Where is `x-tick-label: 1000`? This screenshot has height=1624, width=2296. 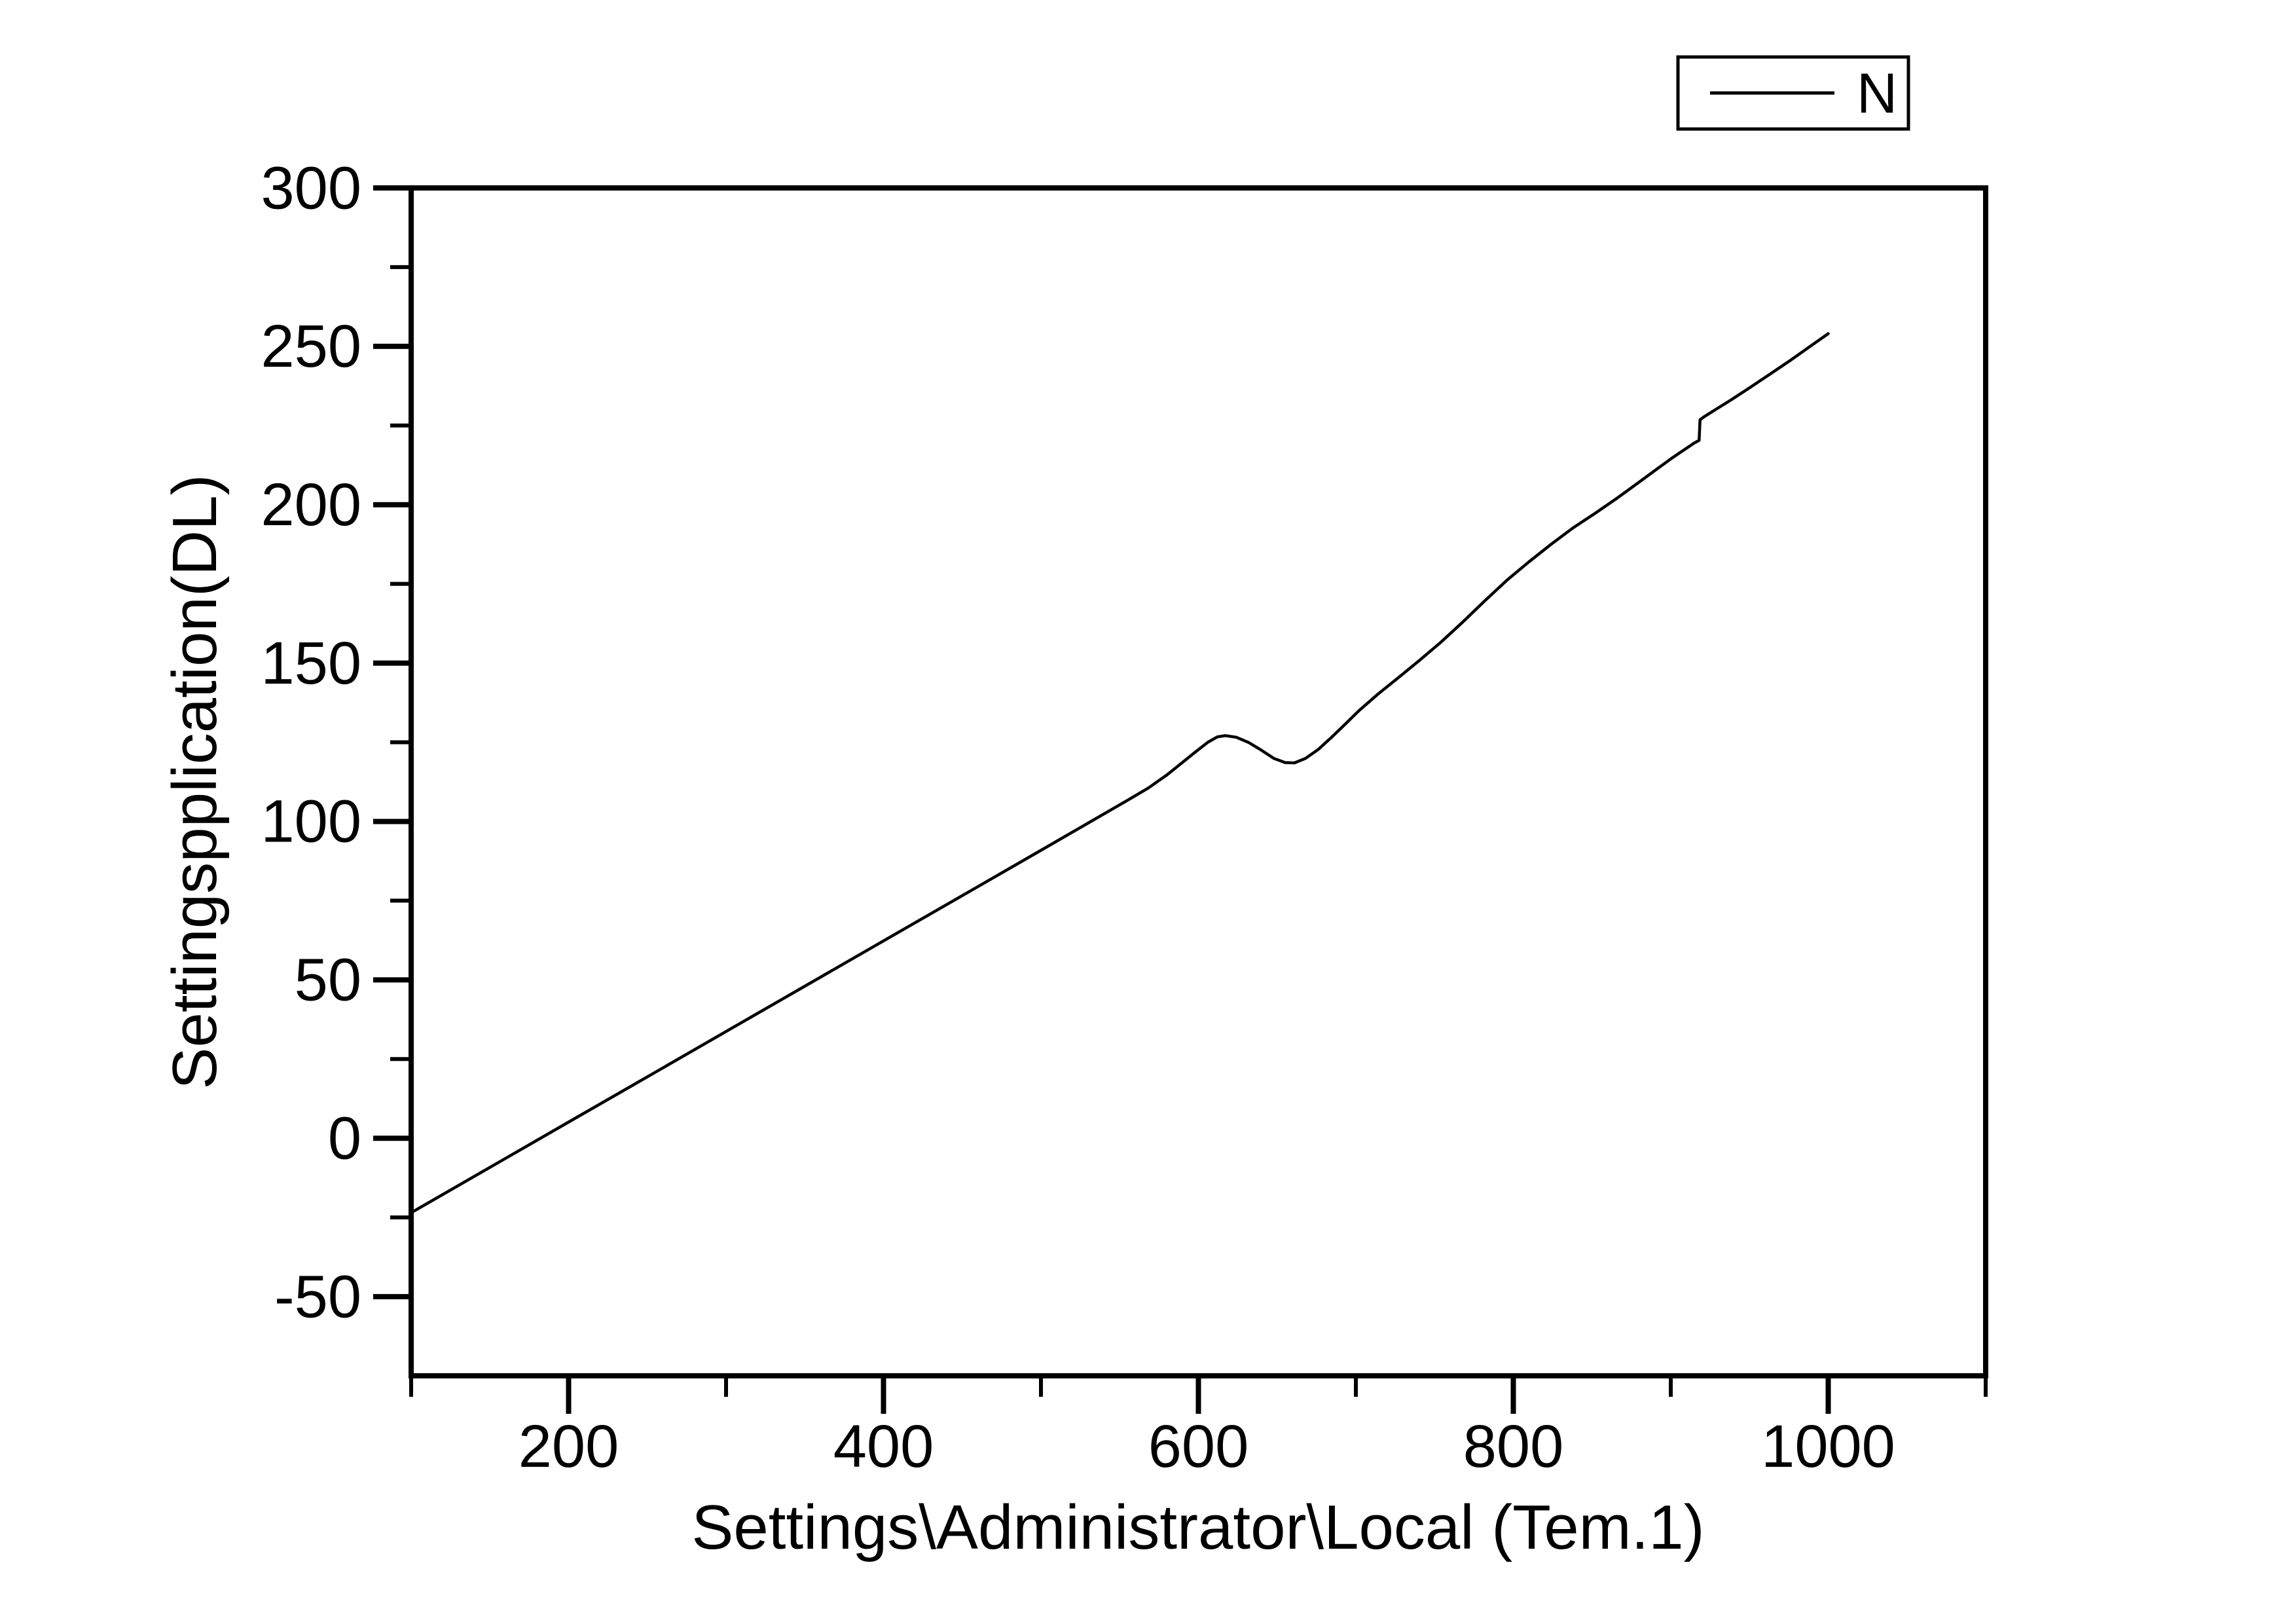
x-tick-label: 1000 is located at coordinates (1828, 1446).